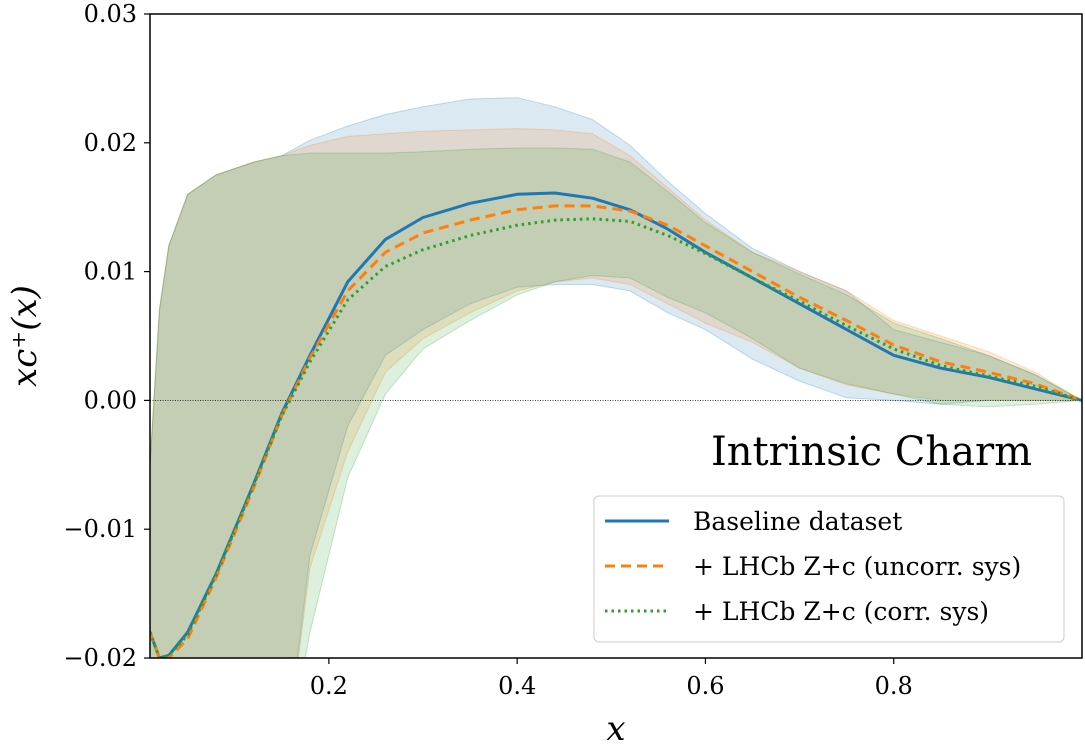 The height and width of the screenshot is (745, 1085). What do you see at coordinates (100, 658) in the screenshot?
I see `y-tick-label: −0.02` at bounding box center [100, 658].